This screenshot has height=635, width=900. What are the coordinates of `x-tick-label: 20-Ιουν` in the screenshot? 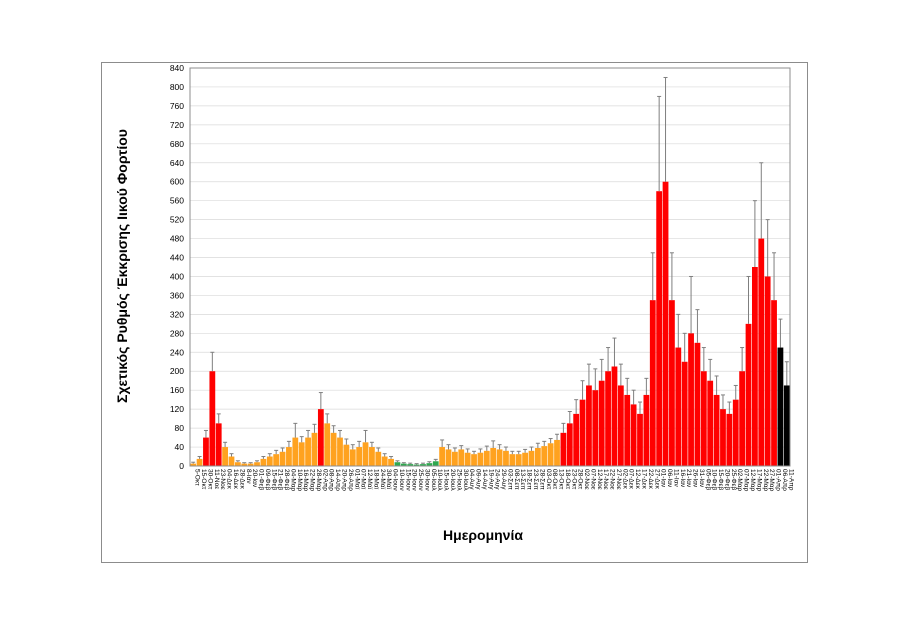 It's located at (414, 480).